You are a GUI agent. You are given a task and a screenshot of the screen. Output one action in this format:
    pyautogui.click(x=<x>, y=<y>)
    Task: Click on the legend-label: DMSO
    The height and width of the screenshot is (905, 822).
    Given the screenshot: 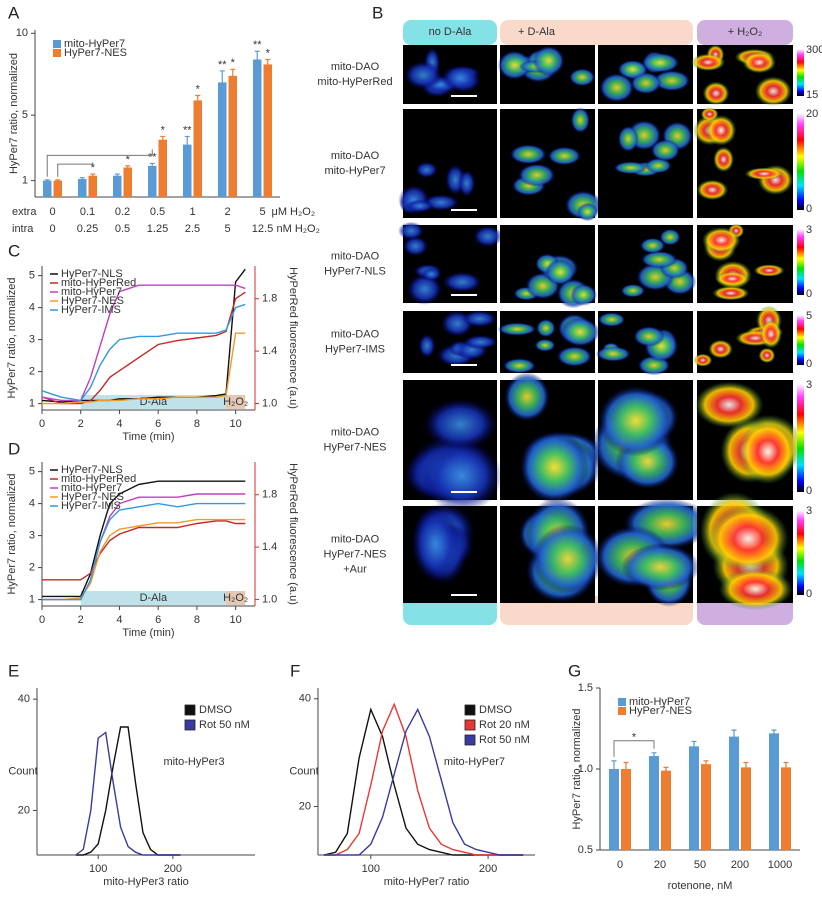 What is the action you would take?
    pyautogui.click(x=495, y=710)
    